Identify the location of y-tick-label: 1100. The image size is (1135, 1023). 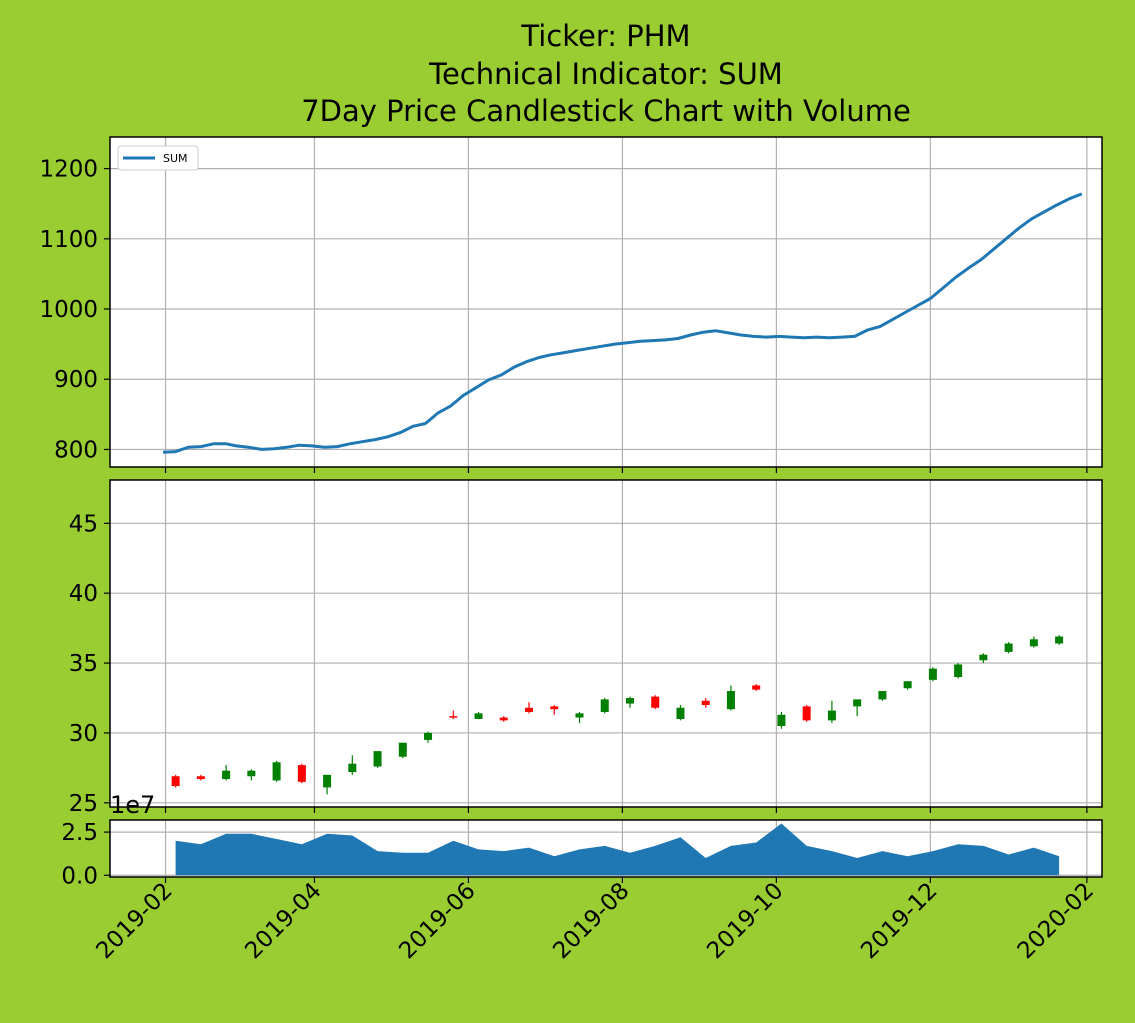
(68, 240).